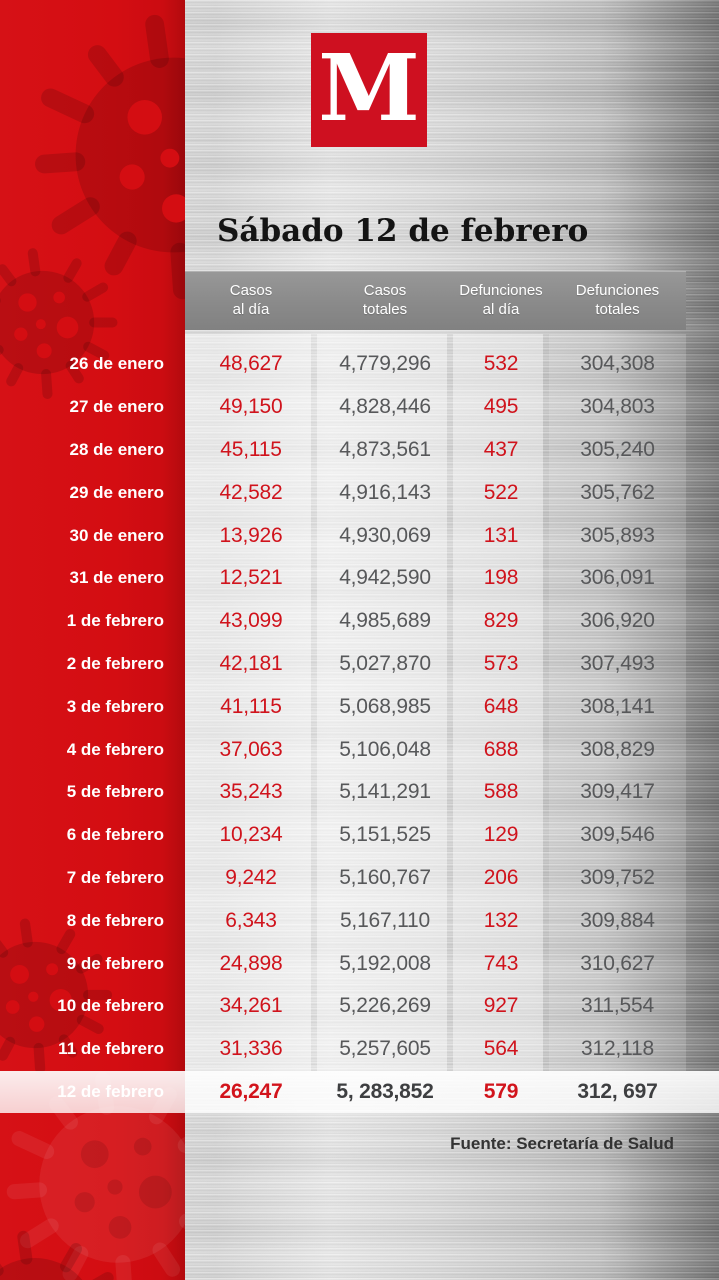 Image resolution: width=719 pixels, height=1280 pixels. Describe the element at coordinates (501, 407) in the screenshot. I see `defunciones-dia-cell: 495` at that location.